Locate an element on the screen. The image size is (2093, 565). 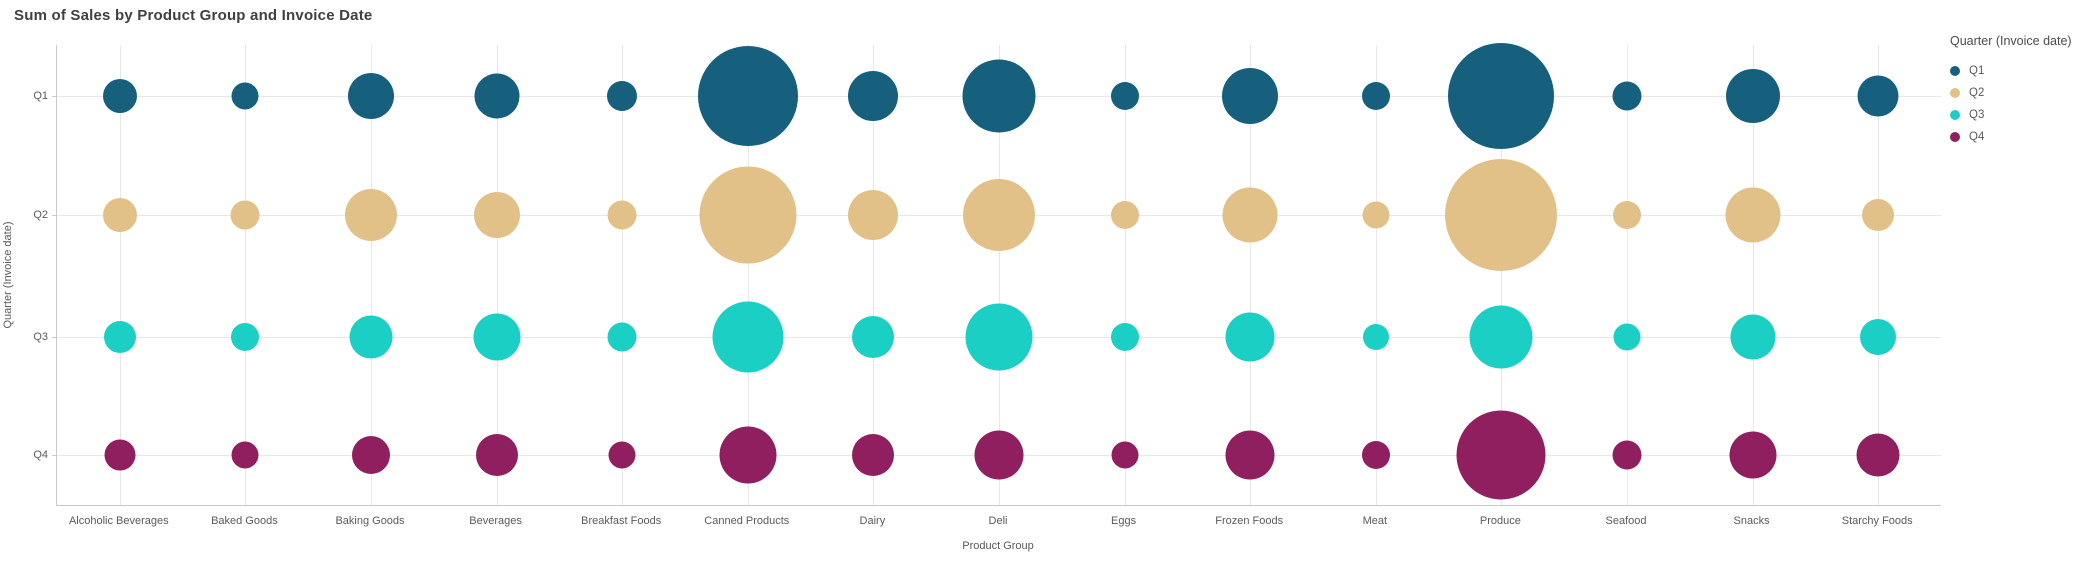
x-axis-label-produce: Produce is located at coordinates (1500, 521).